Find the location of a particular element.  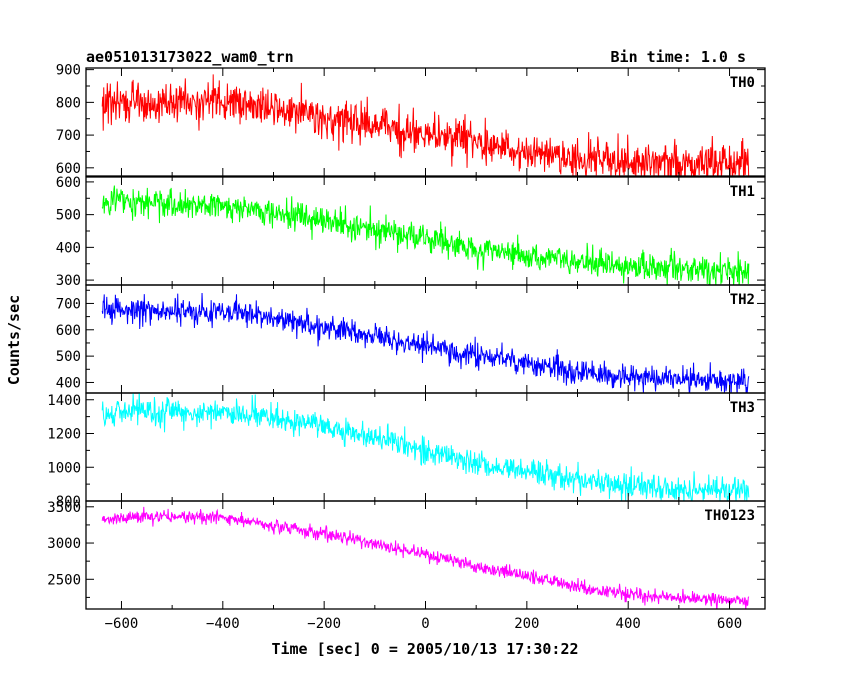

x-tick-labels: −600 −400 −200 0 200 400 600 is located at coordinates (424, 624).